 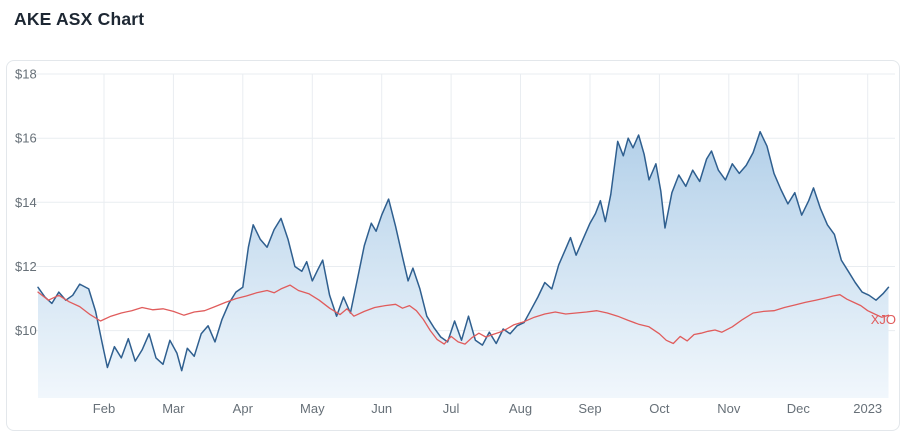 I want to click on y-axis-labels: $18 $16 $14 $12 $10, so click(x=26, y=203).